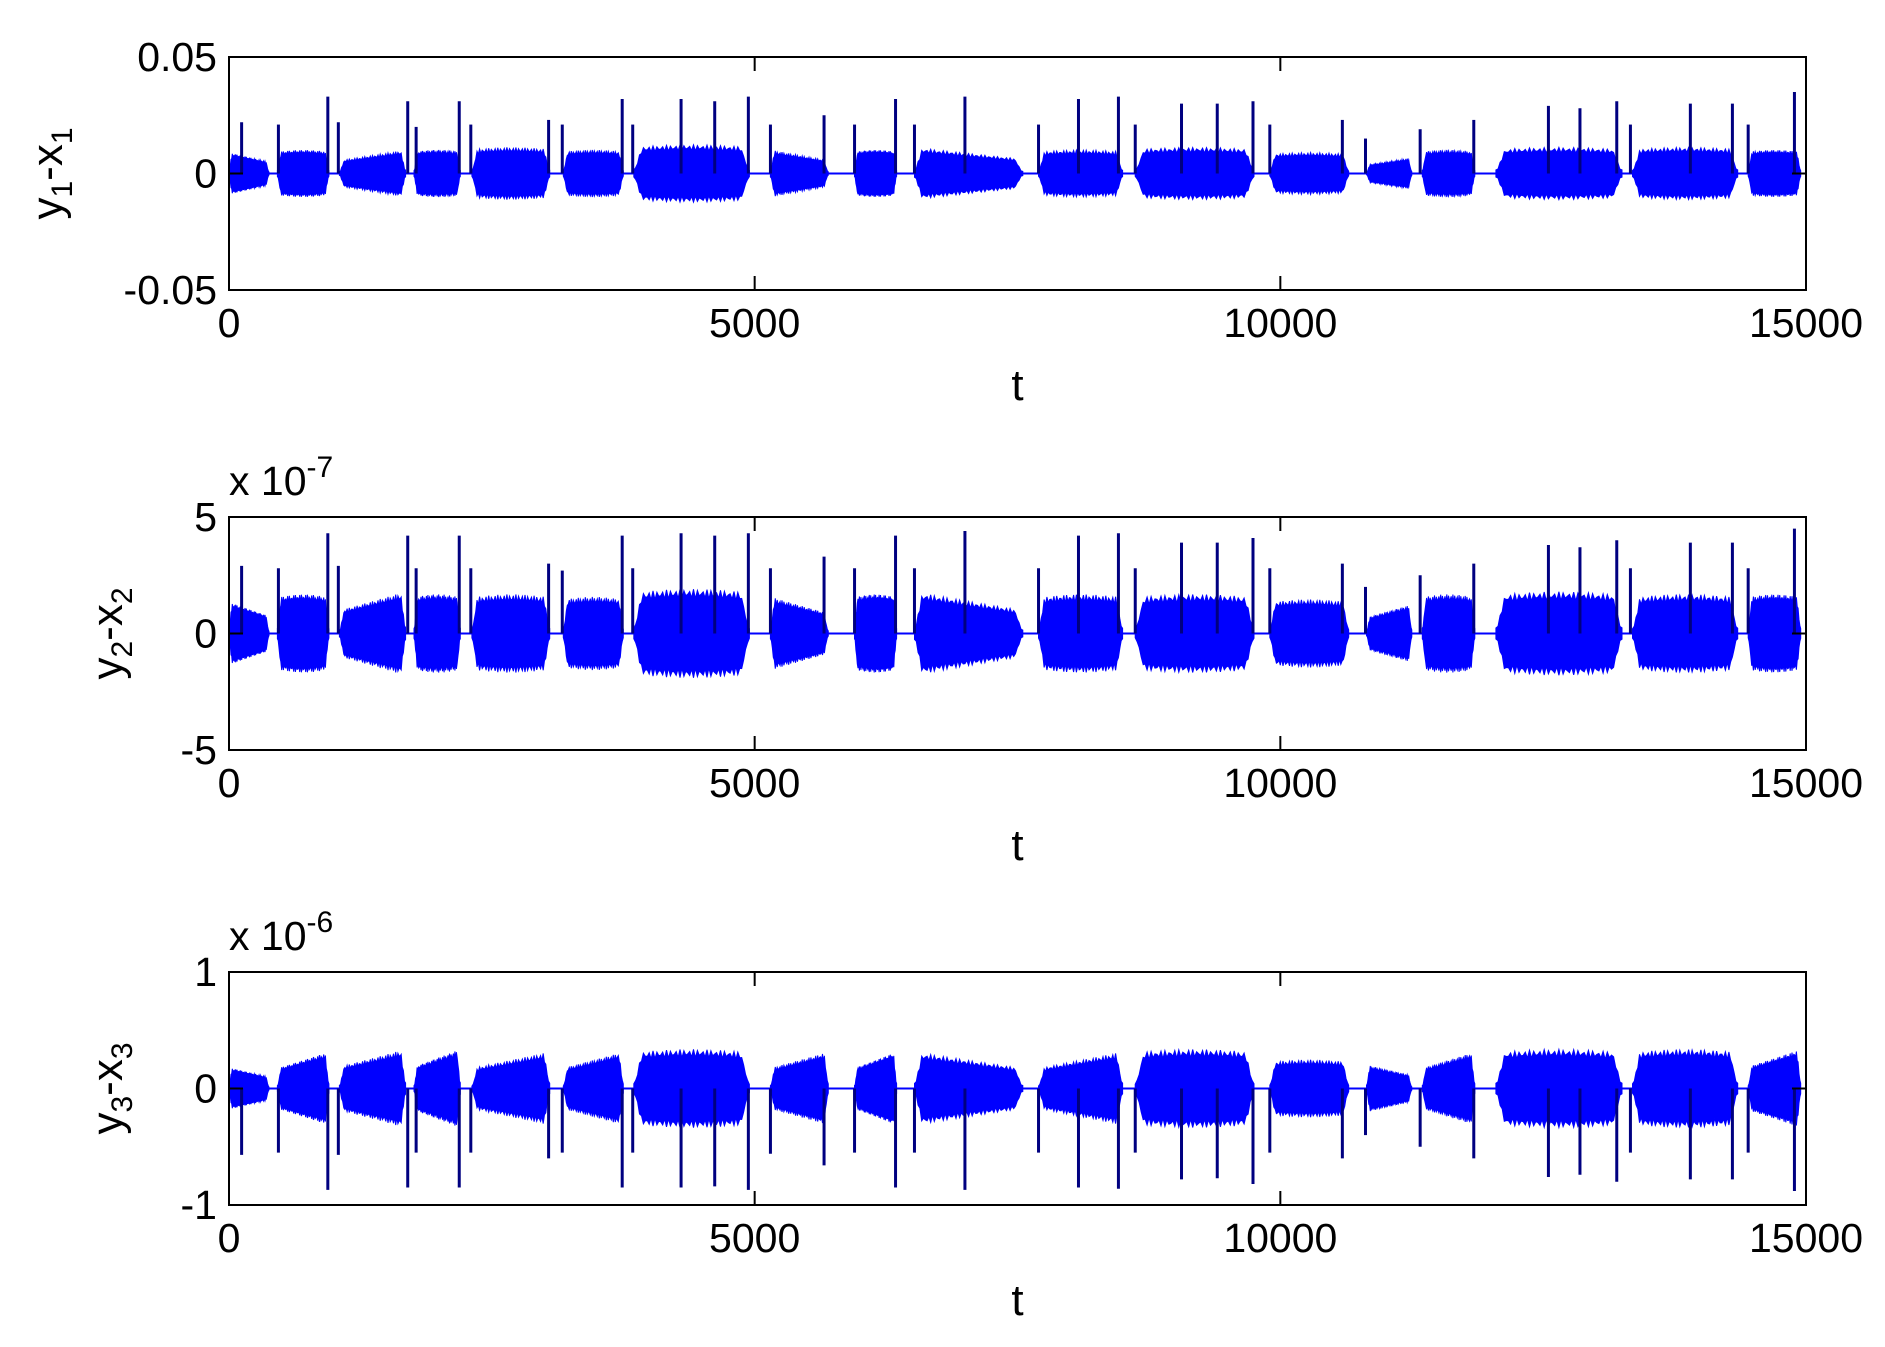 Image resolution: width=1885 pixels, height=1347 pixels. What do you see at coordinates (320, 467) in the screenshot?
I see `exponent-power: -7` at bounding box center [320, 467].